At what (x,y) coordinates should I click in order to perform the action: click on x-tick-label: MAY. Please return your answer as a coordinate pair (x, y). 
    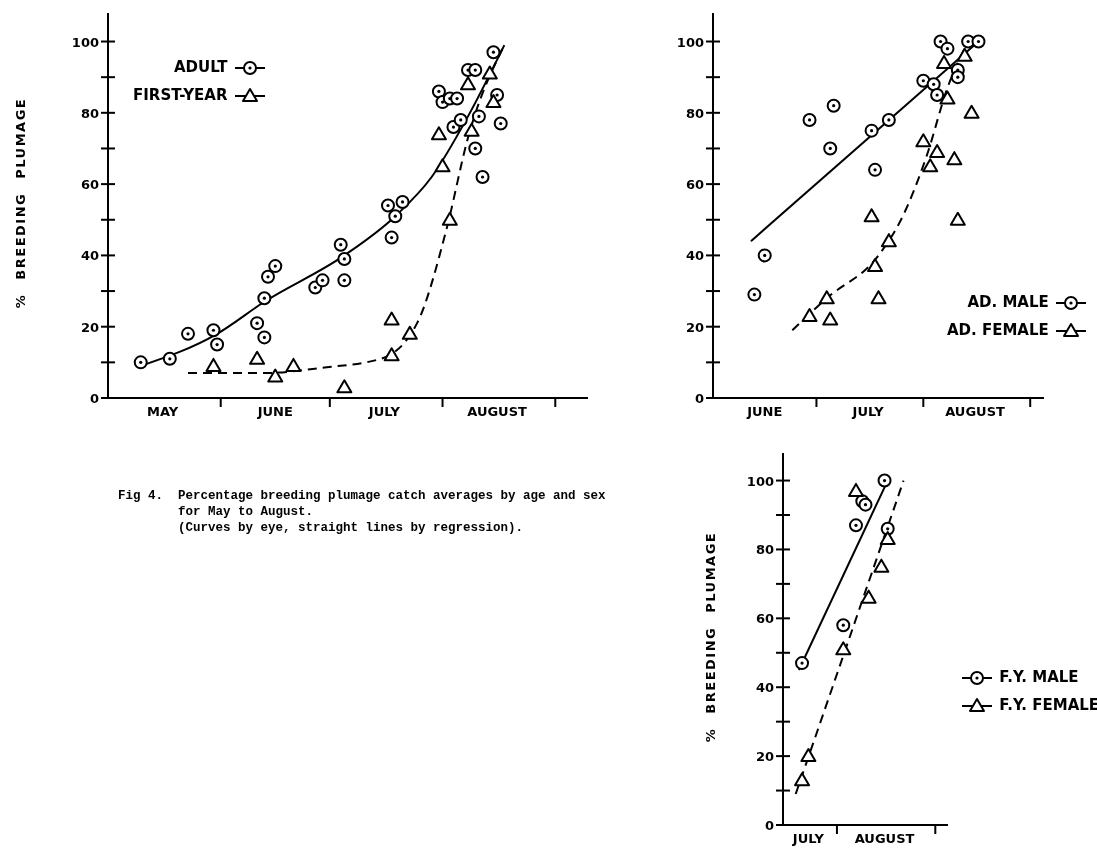
    Looking at the image, I should click on (162, 411).